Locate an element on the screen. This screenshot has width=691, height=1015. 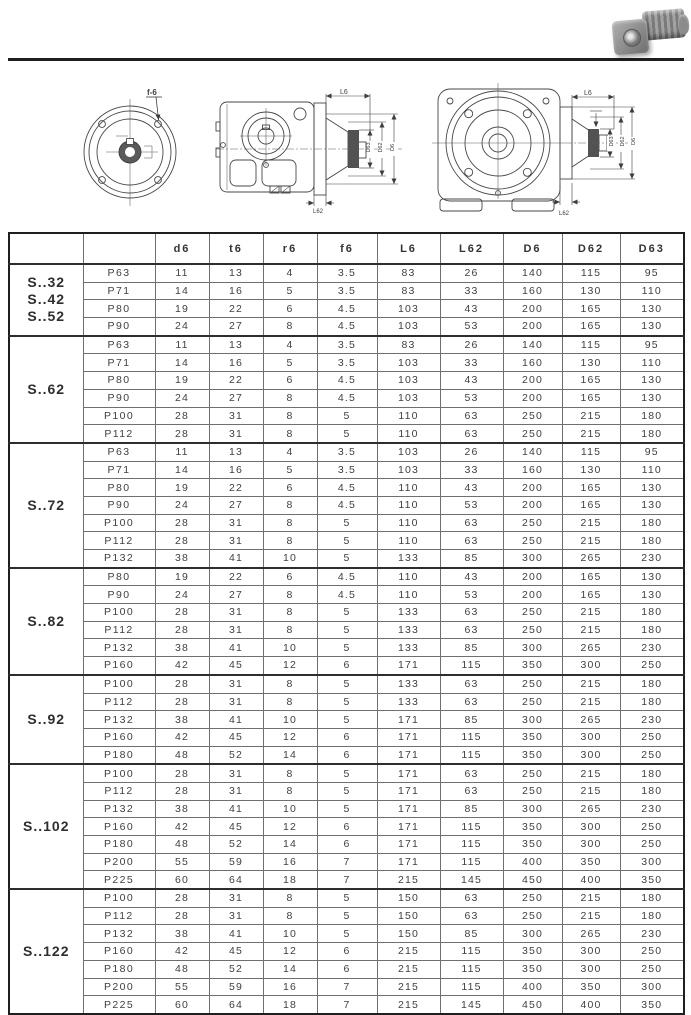
table-row: P112 28 31 8 5 110 63 250 215 180 is located at coordinates (347, 434).